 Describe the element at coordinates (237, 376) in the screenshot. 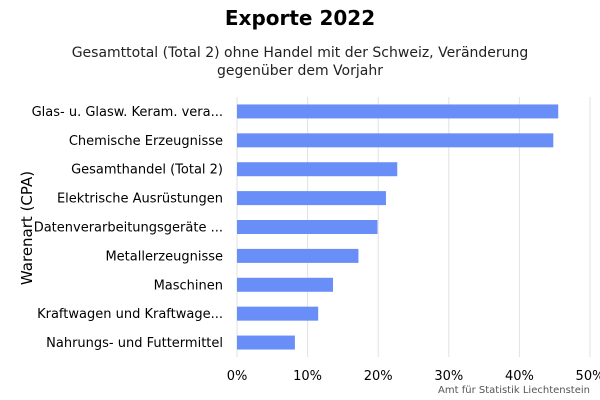

I see `x-tick-label: 0%` at that location.